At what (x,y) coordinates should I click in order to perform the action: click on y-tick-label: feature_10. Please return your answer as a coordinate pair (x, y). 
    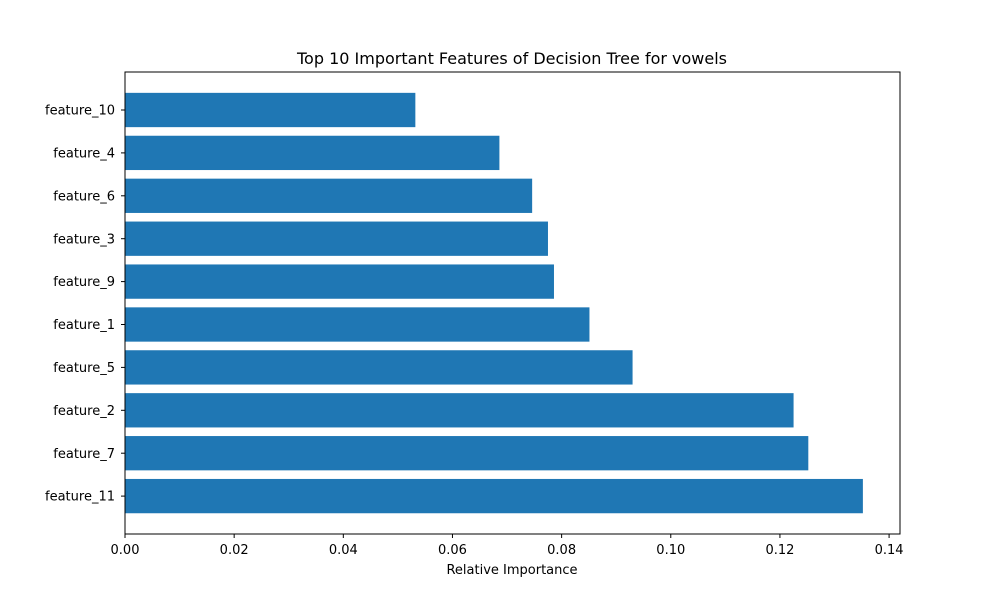
    Looking at the image, I should click on (80, 111).